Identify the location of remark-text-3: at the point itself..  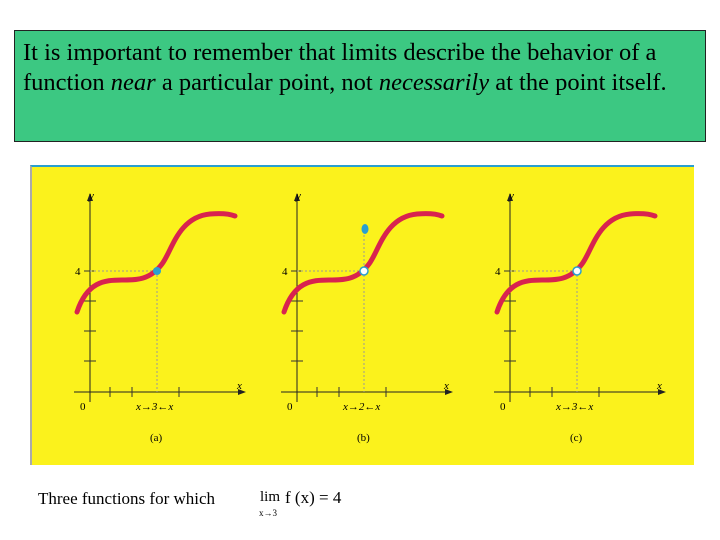
(578, 82).